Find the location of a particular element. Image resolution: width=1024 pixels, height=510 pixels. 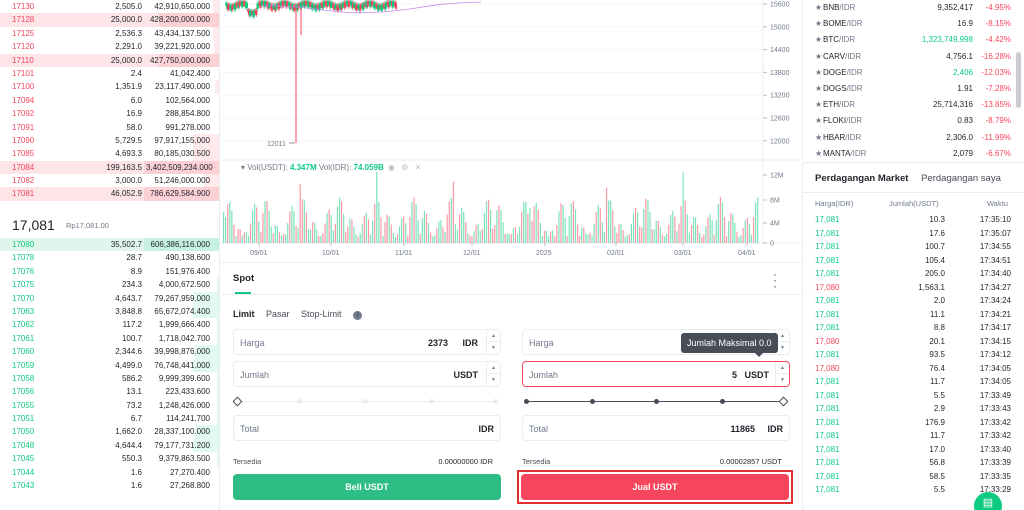

bid-row: 17060 2,344.6 39,998,876.000 is located at coordinates (109, 352).